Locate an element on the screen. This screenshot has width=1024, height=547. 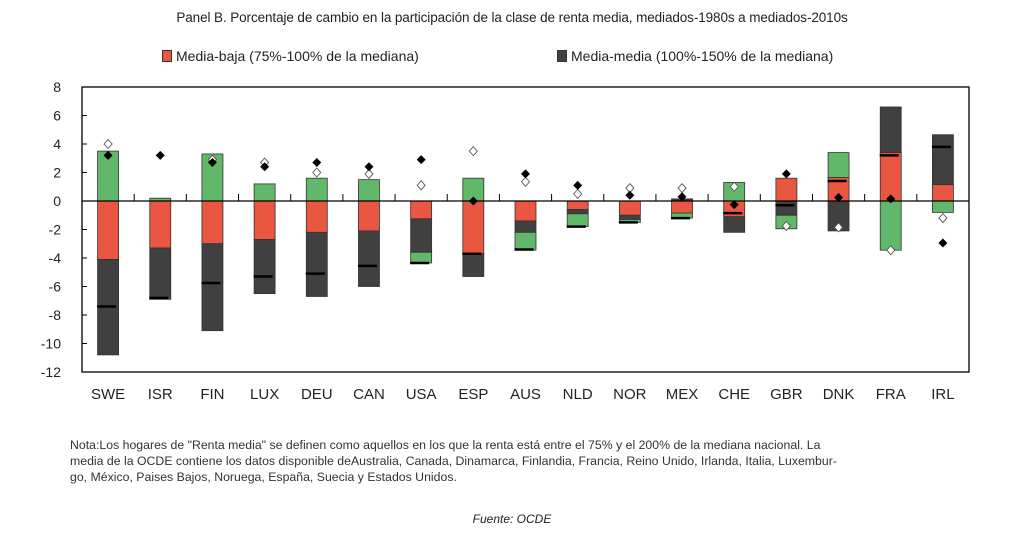
bar-group-dnk is located at coordinates (838, 192).